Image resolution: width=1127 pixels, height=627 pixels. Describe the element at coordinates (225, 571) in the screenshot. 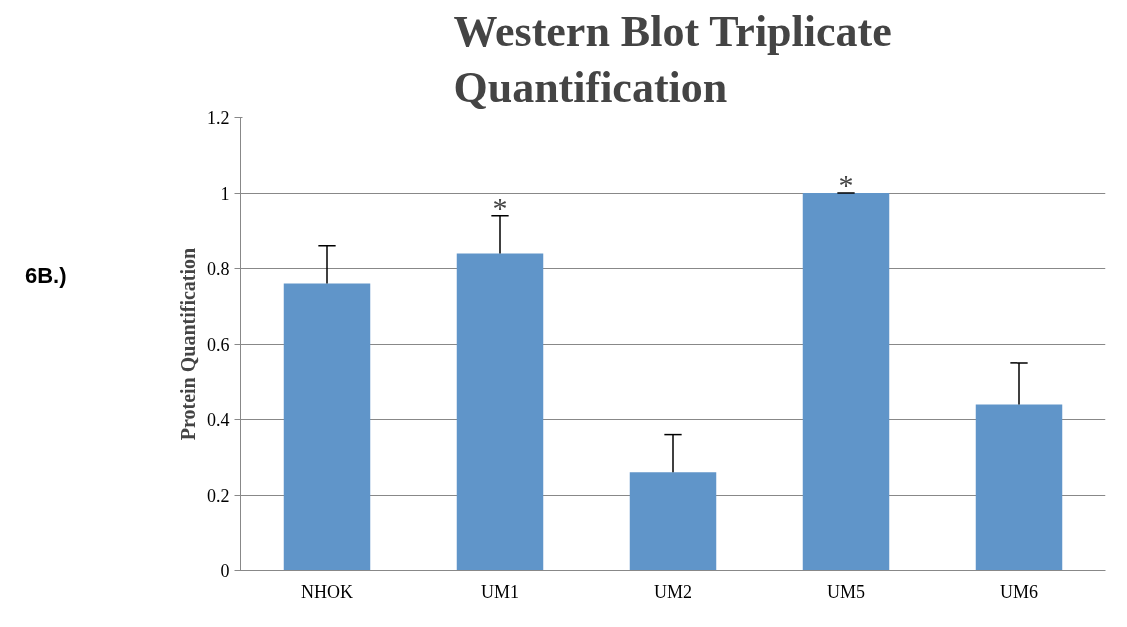

I see `y-tick-label: 0` at that location.